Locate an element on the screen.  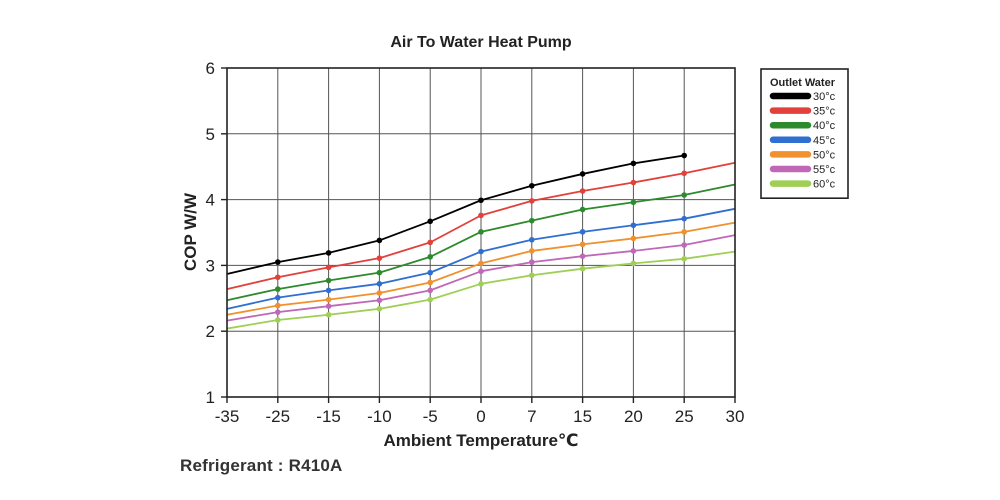
chart-title: Air To Water Heat Pump is located at coordinates (481, 42).